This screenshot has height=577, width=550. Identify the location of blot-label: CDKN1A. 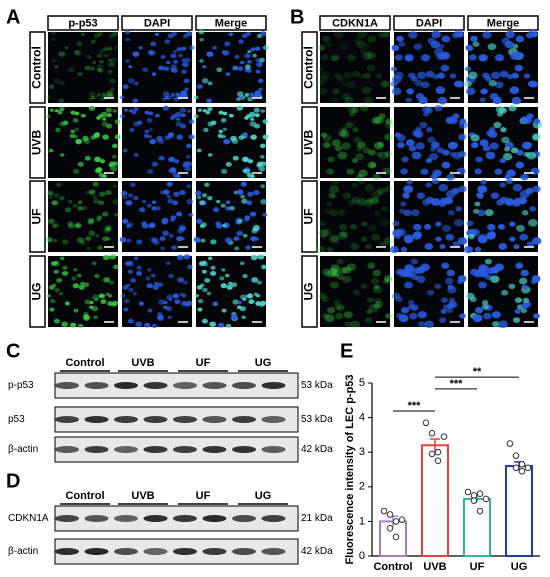
(28, 518).